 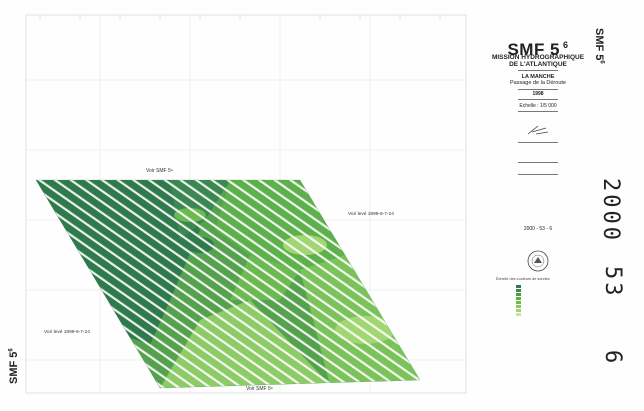 I want to click on area-line-2: Passage de la Déroute, so click(x=538, y=83).